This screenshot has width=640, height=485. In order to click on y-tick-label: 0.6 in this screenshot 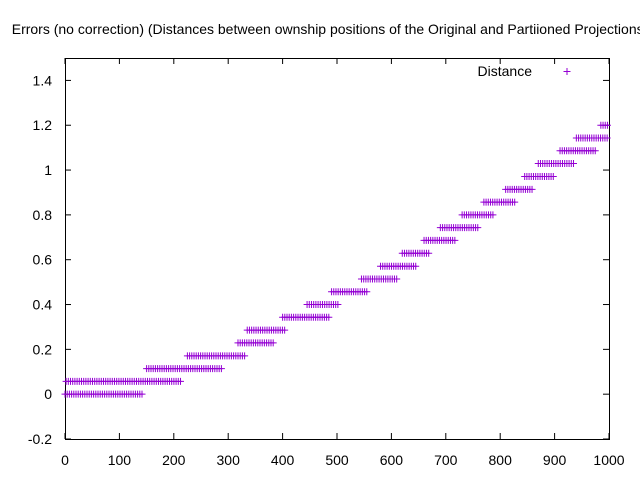, I will do `click(43, 260)`.